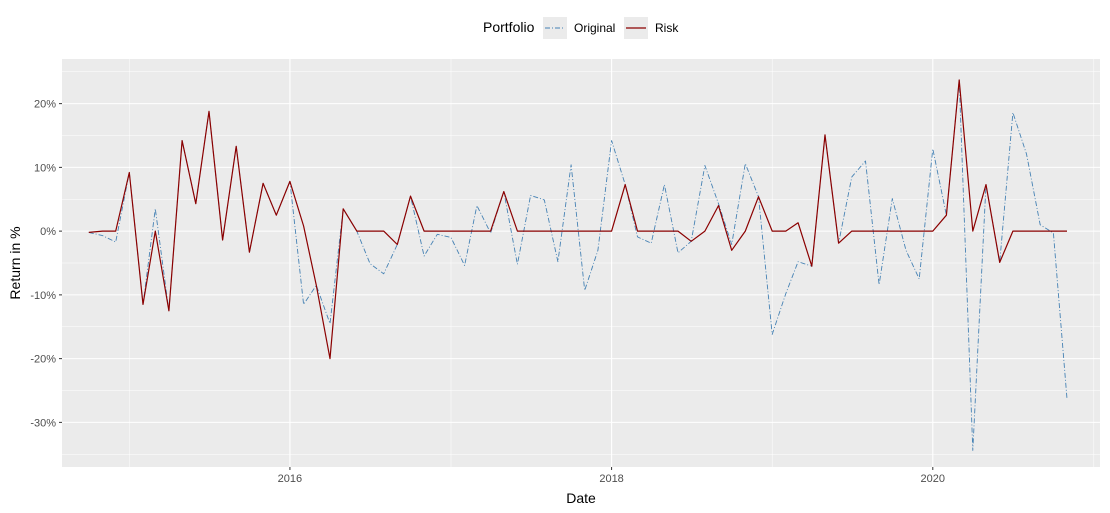 The width and height of the screenshot is (1110, 513). I want to click on x-axis-title: Date, so click(581, 498).